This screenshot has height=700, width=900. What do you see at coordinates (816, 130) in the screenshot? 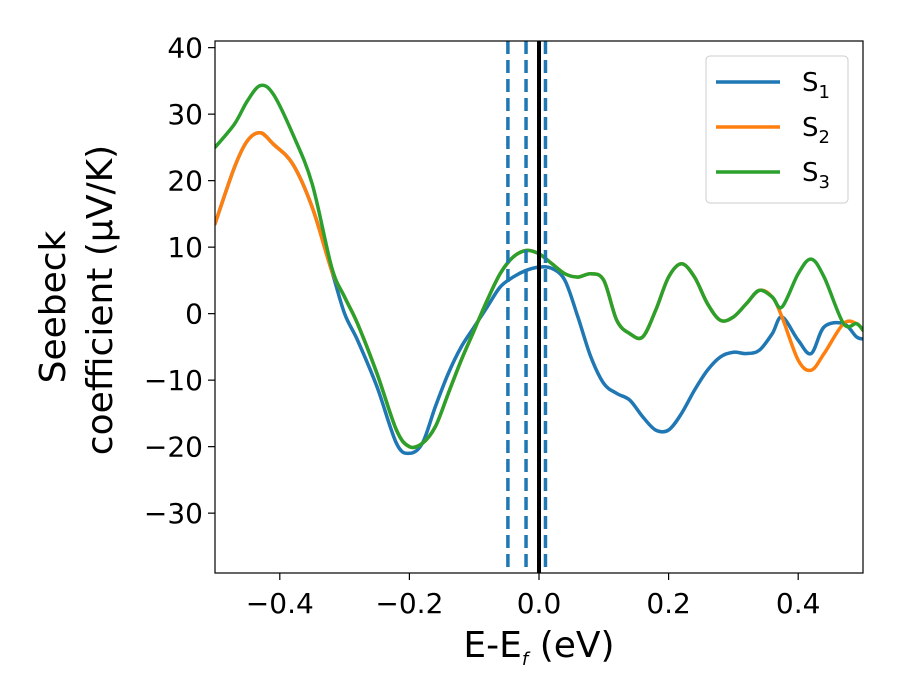
I see `legend-label-s2: S2` at bounding box center [816, 130].